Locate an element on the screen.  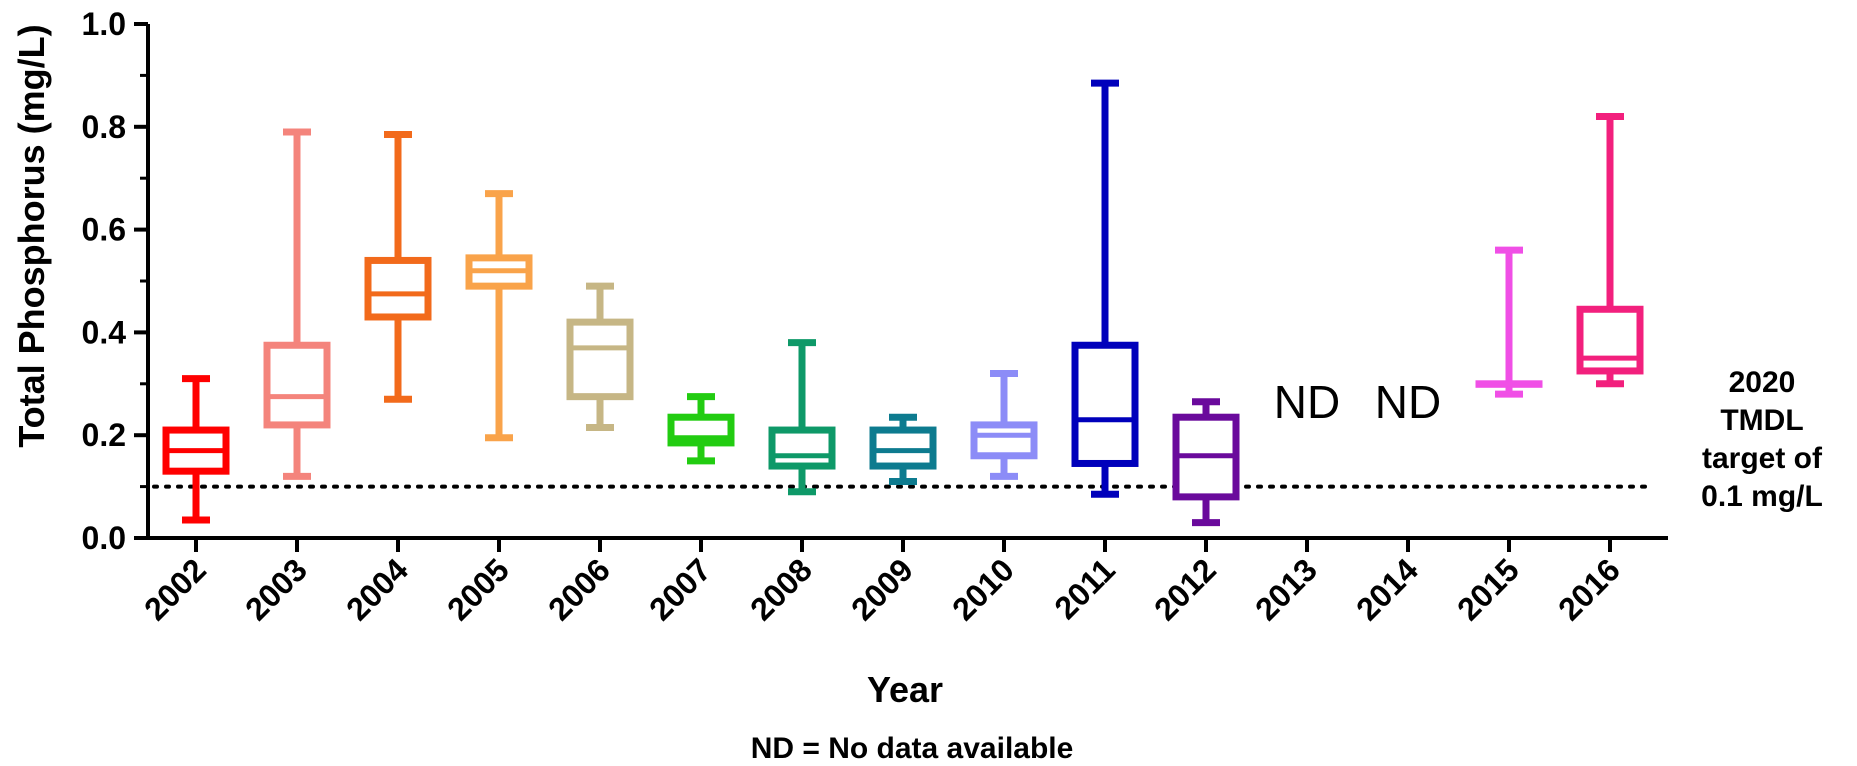
x-tick-label: 2005 is located at coordinates (478, 589).